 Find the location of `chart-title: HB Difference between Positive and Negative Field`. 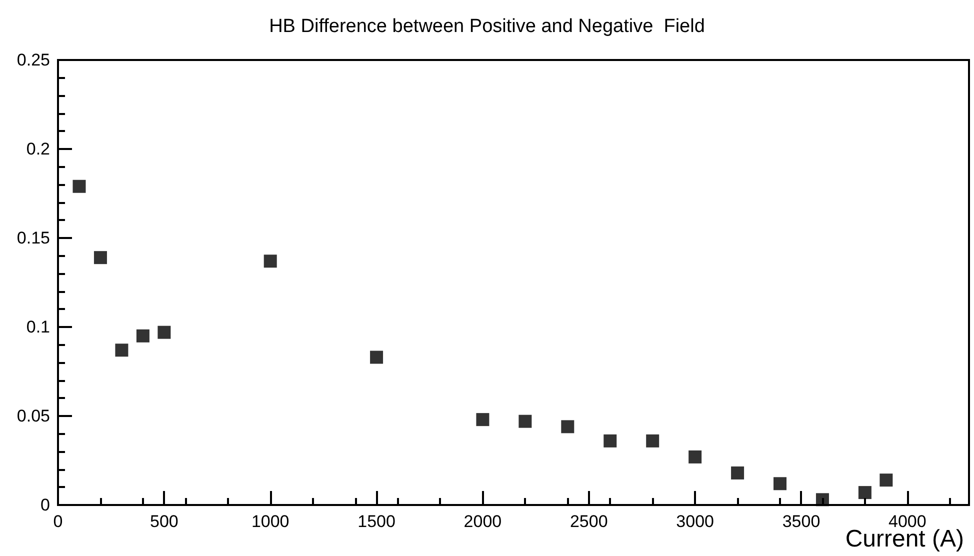

chart-title: HB Difference between Positive and Negative Field is located at coordinates (487, 26).